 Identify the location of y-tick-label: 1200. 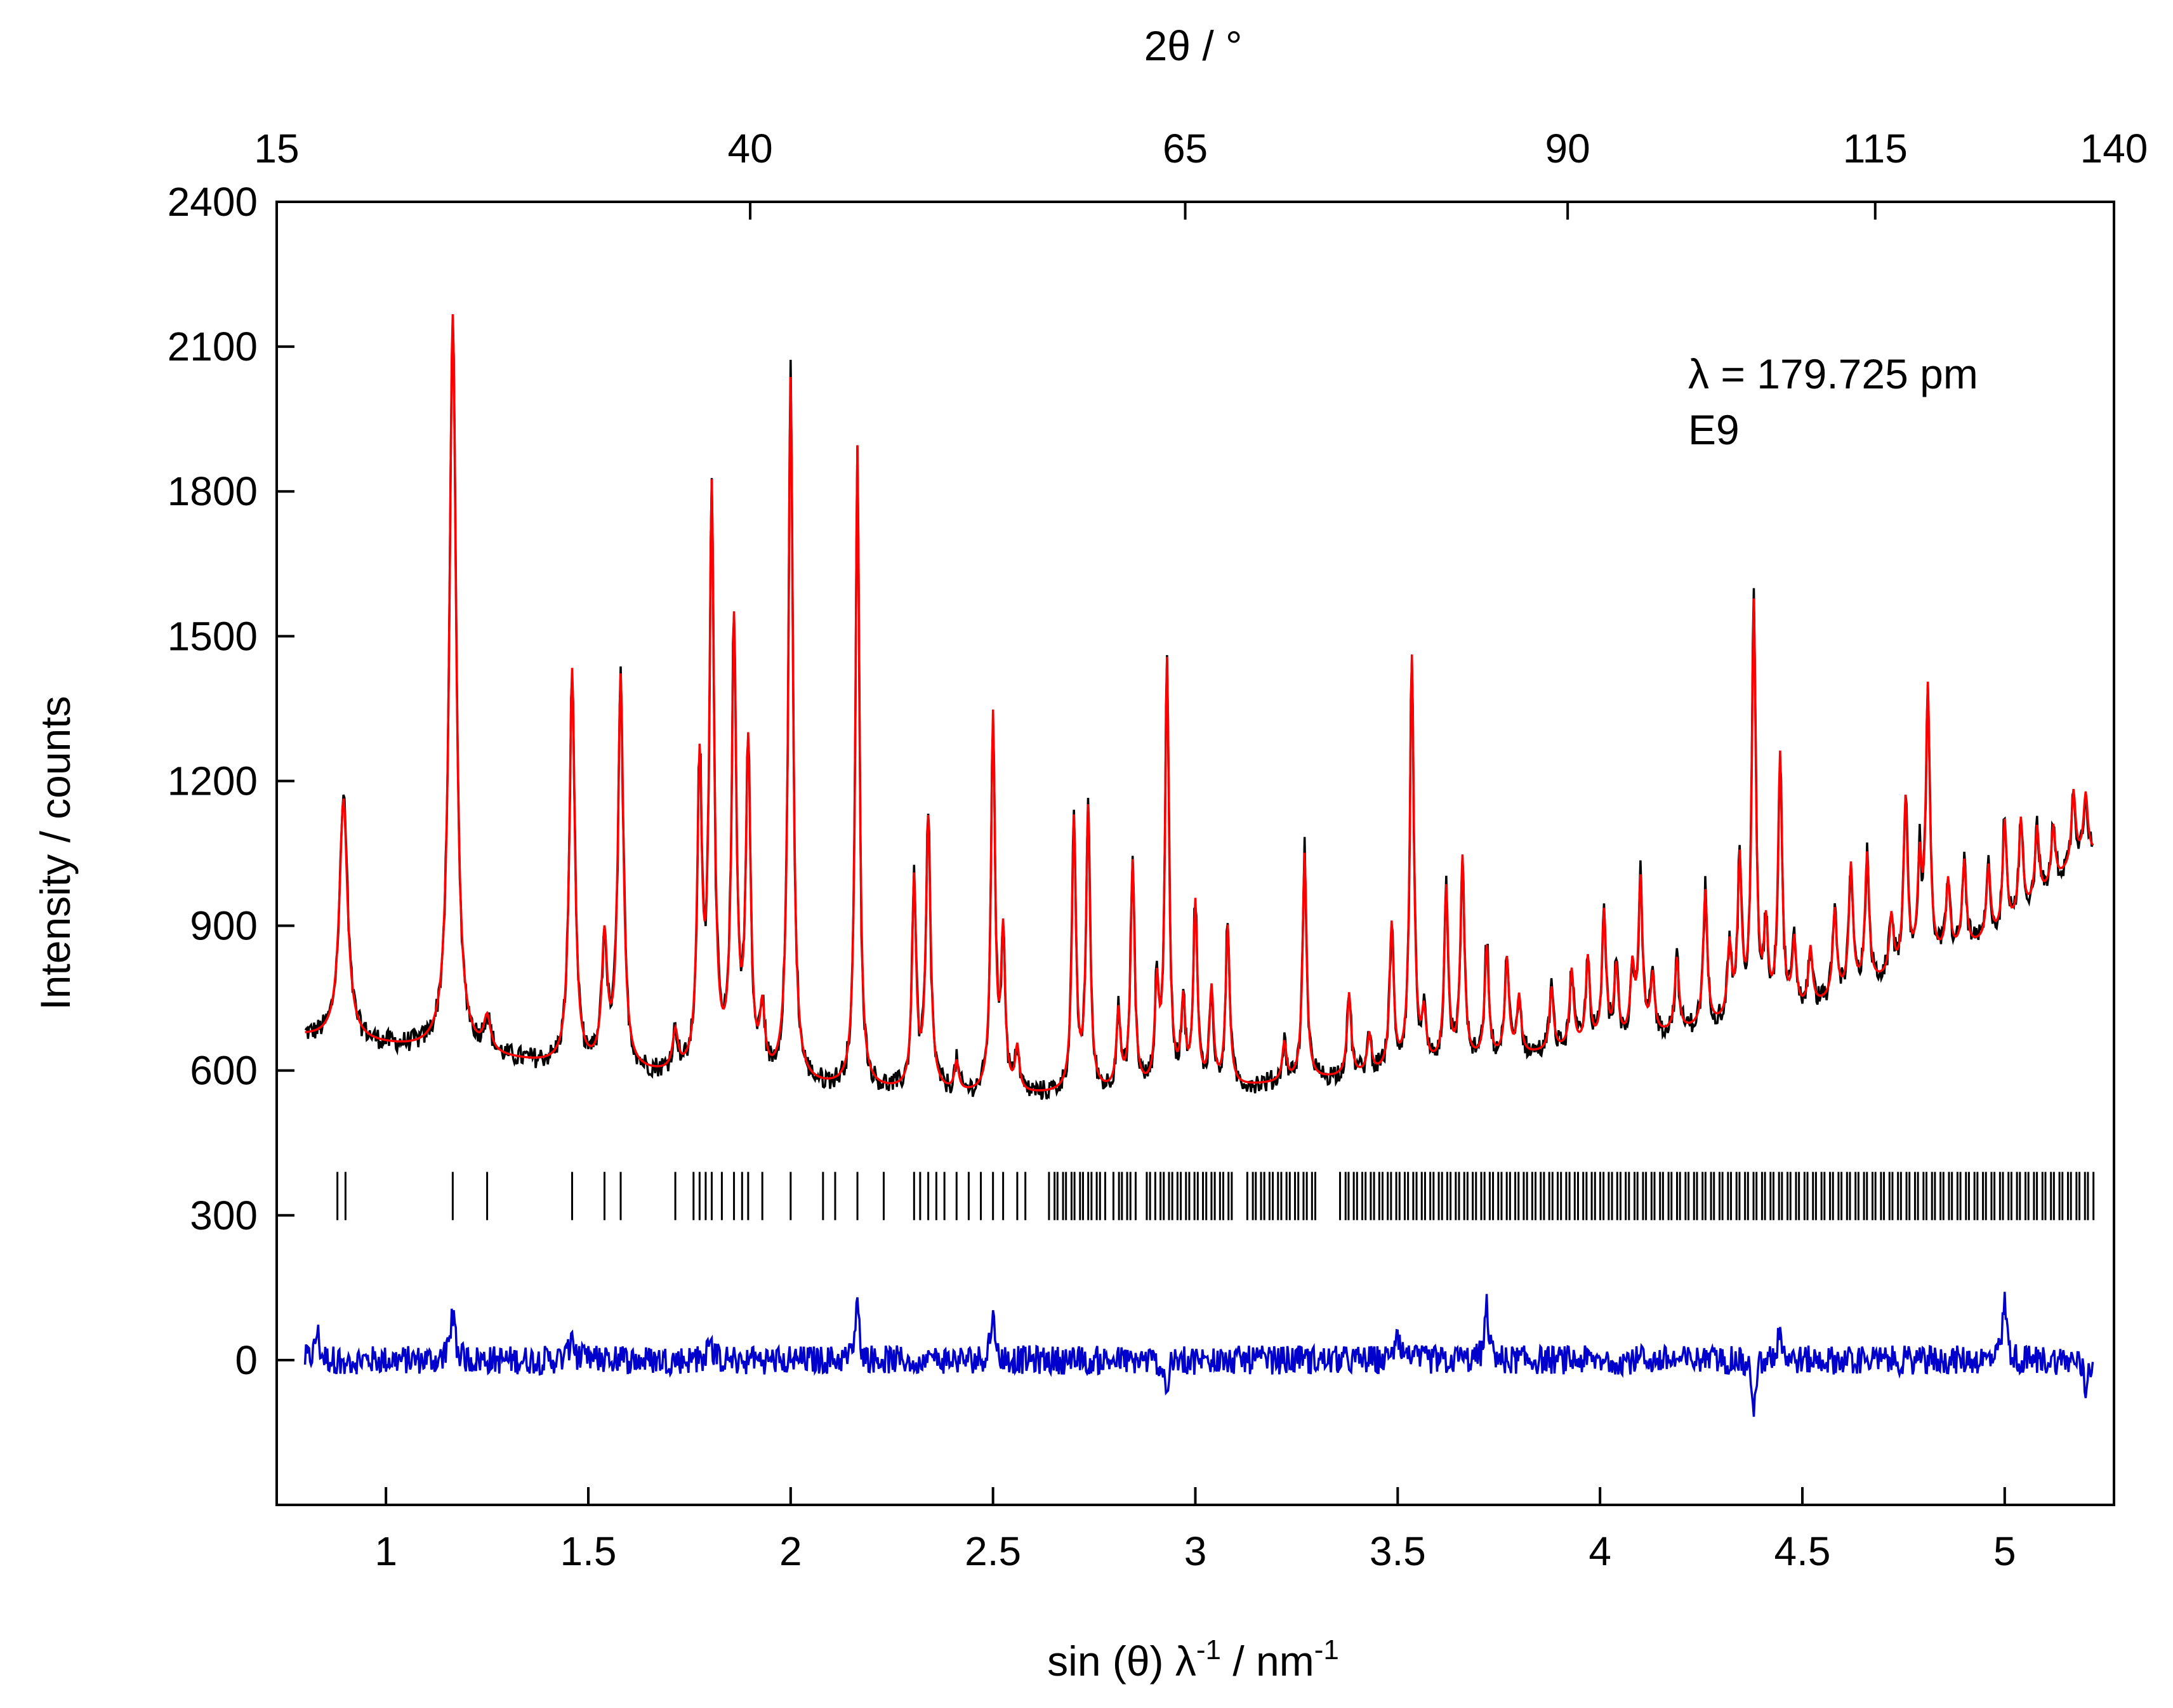
(213, 781).